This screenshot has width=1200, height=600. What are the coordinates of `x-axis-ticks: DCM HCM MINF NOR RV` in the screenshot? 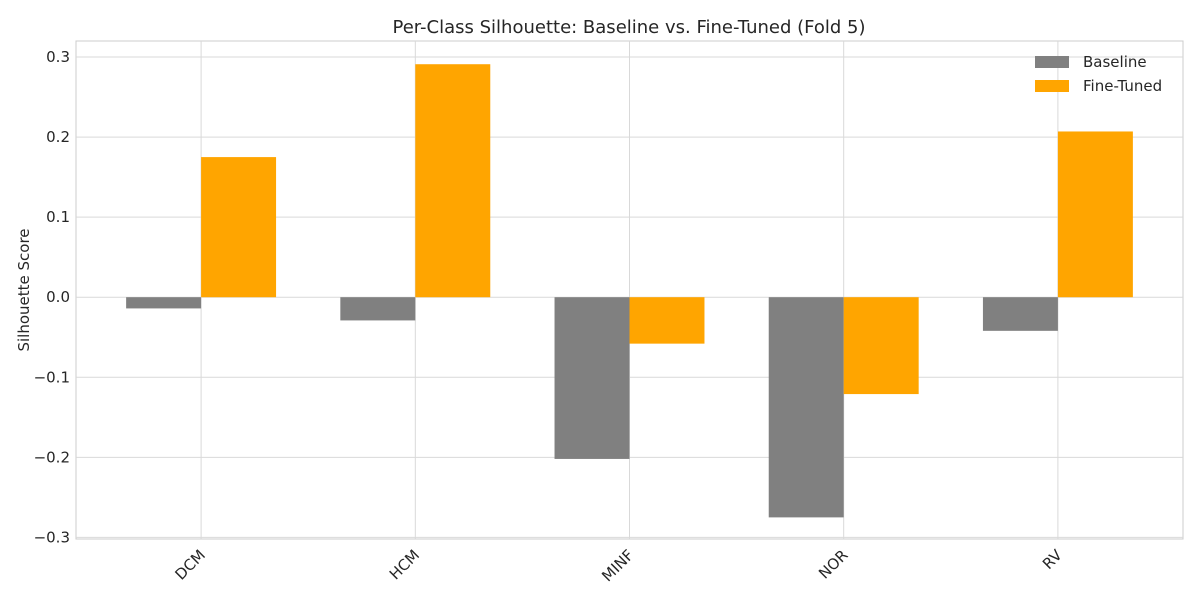 It's located at (618, 566).